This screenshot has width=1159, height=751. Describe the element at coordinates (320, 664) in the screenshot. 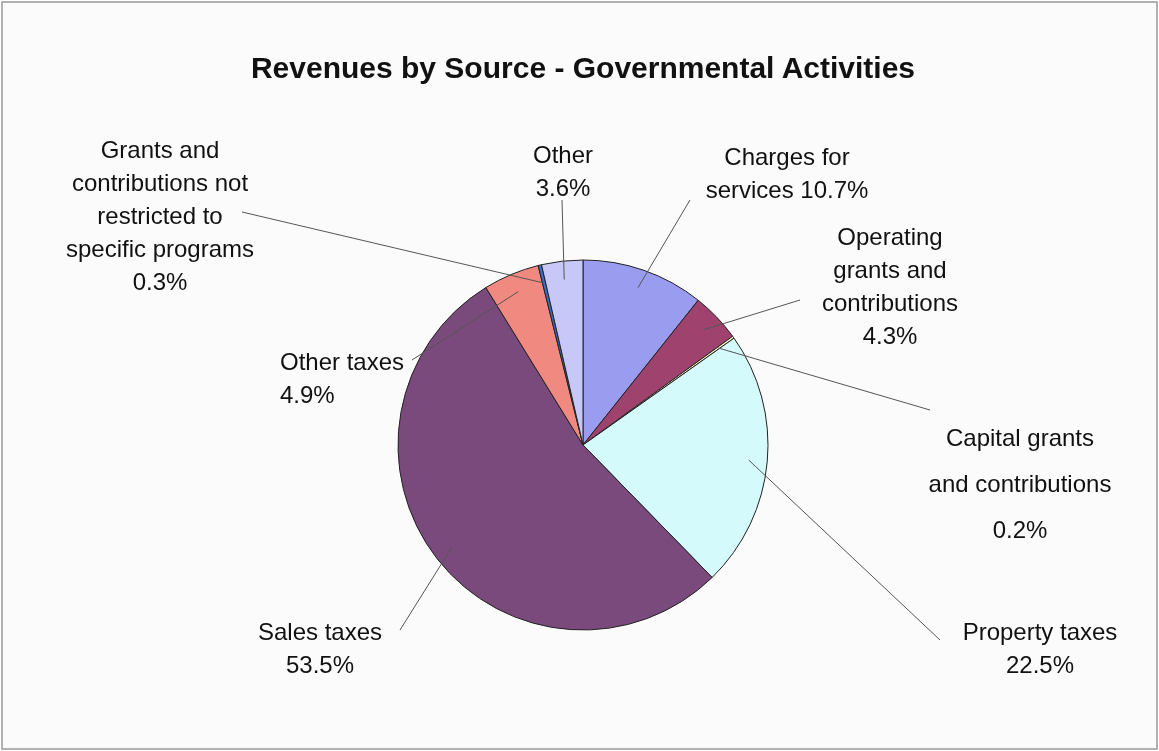

I see `data-label: 53.5%` at that location.